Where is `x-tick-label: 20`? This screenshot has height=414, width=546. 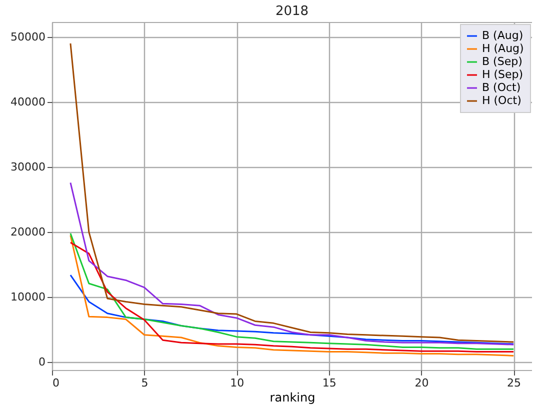
x-tick-label: 20 is located at coordinates (421, 383).